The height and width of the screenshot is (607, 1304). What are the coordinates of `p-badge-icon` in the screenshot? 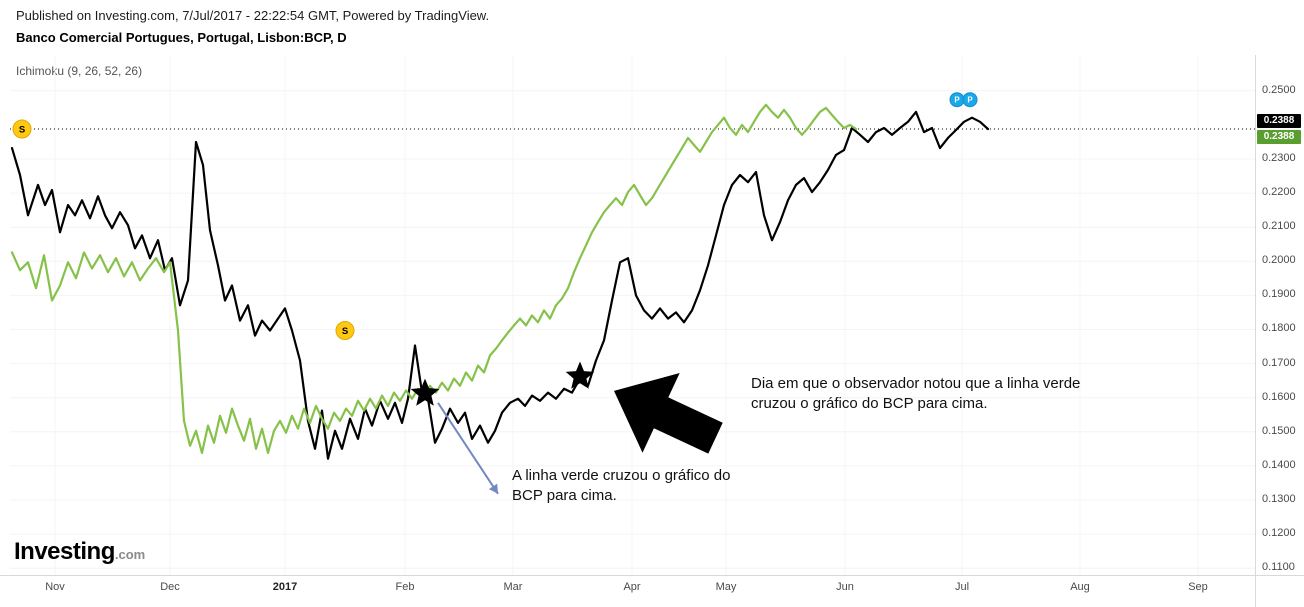 It's located at (970, 100).